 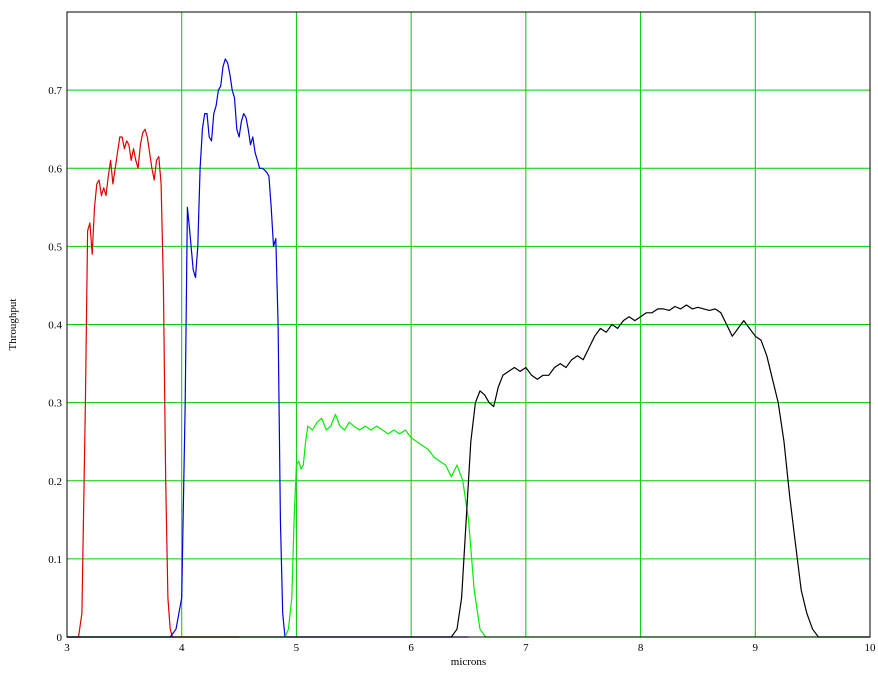 What do you see at coordinates (526, 648) in the screenshot?
I see `x-tick-label: 7` at bounding box center [526, 648].